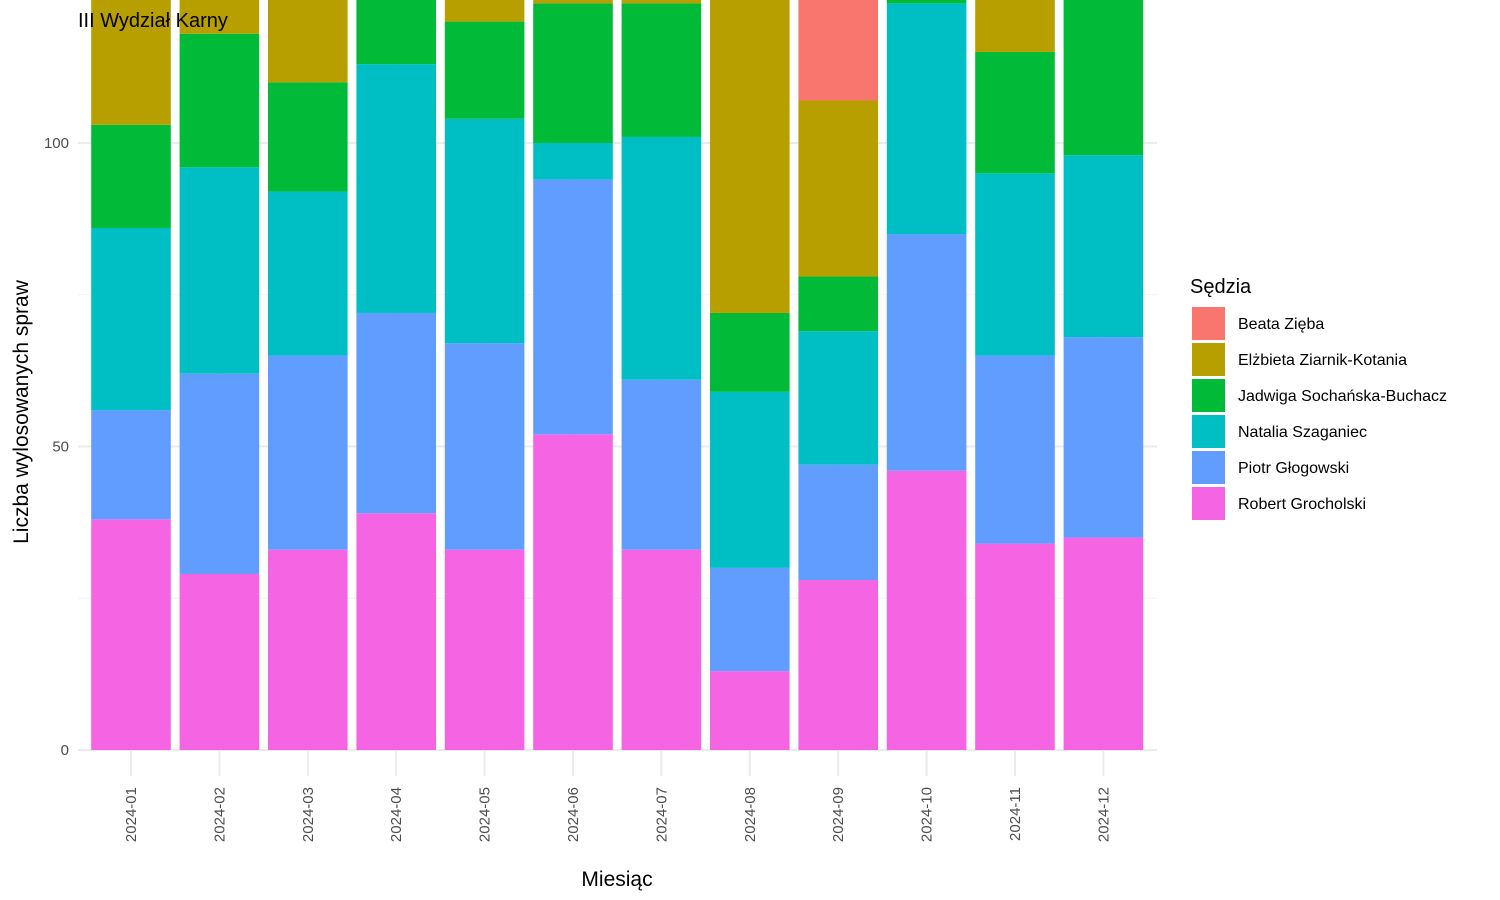 This screenshot has width=1500, height=900. Describe the element at coordinates (1015, 814) in the screenshot. I see `x-tick-label: 2024-11` at that location.